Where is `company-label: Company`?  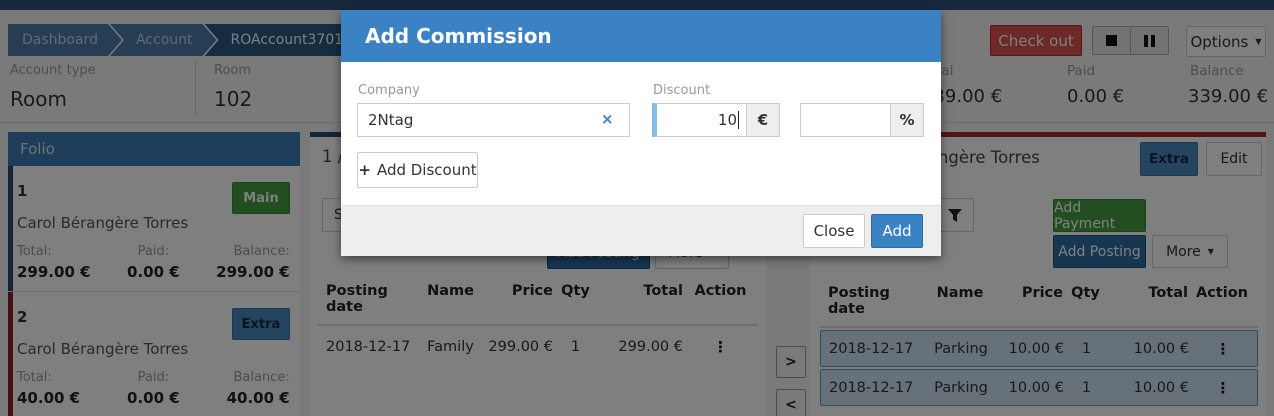 company-label: Company is located at coordinates (389, 90).